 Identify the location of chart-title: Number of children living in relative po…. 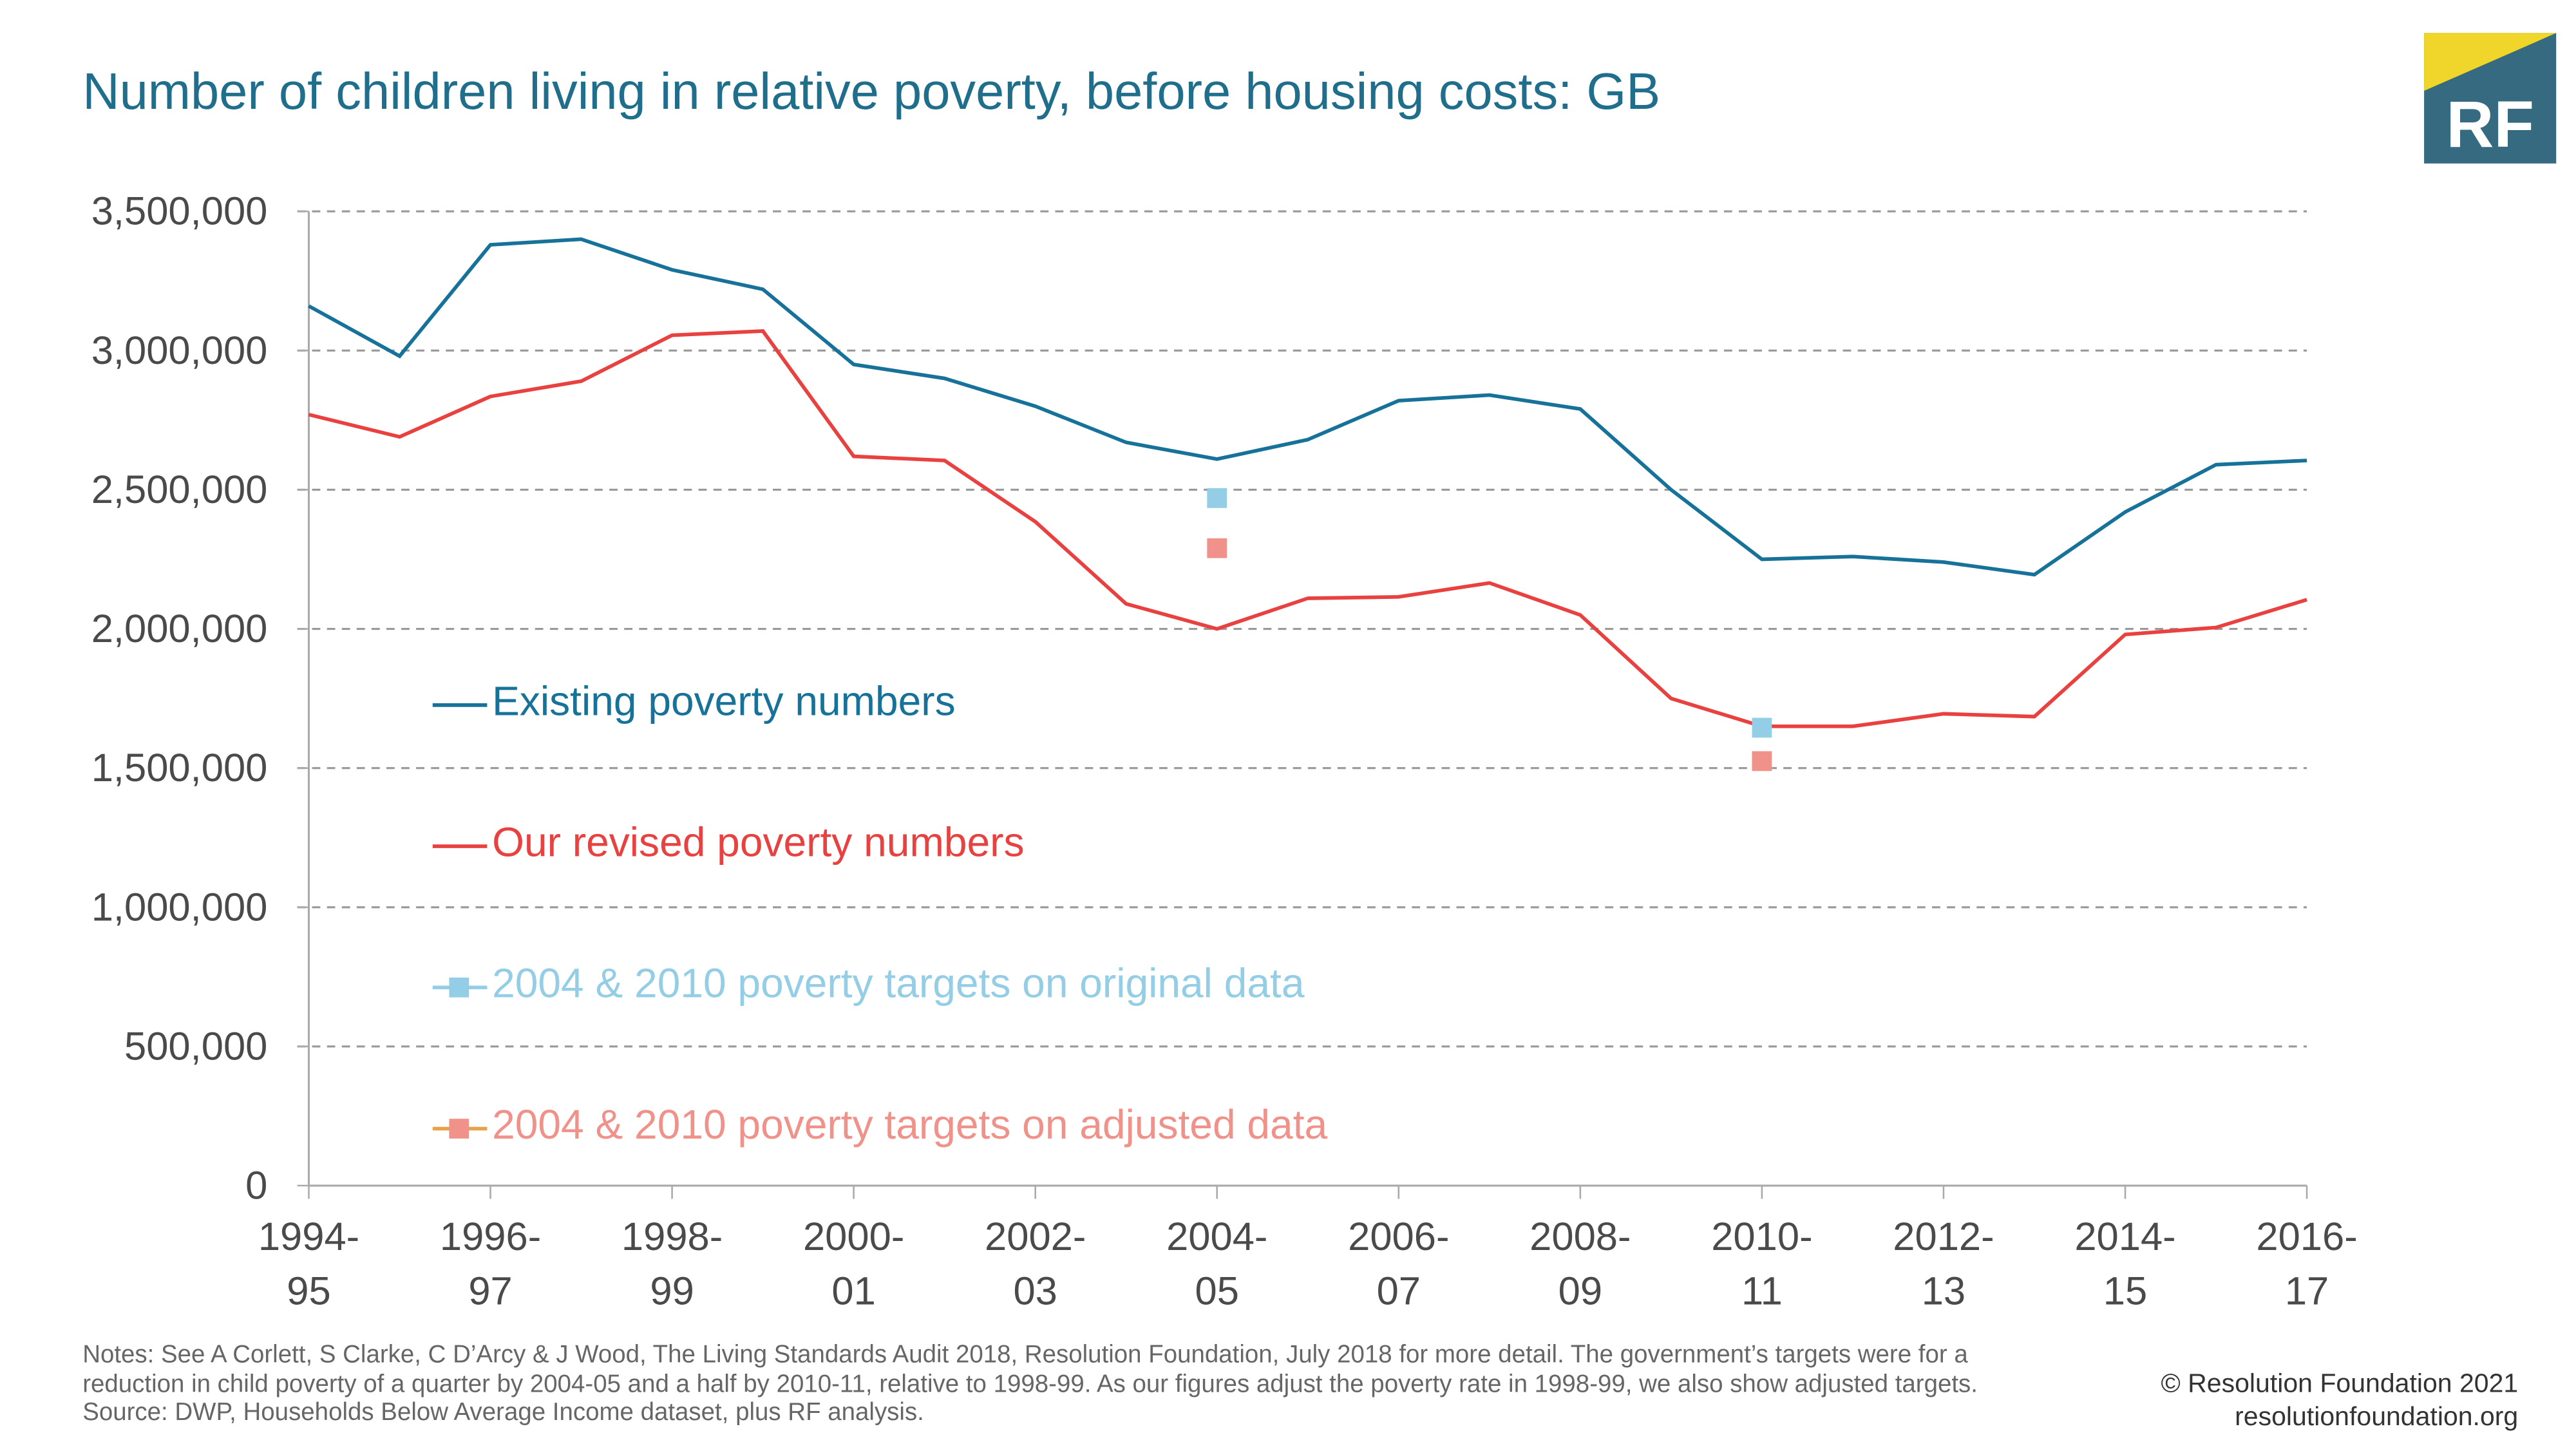
(871, 91).